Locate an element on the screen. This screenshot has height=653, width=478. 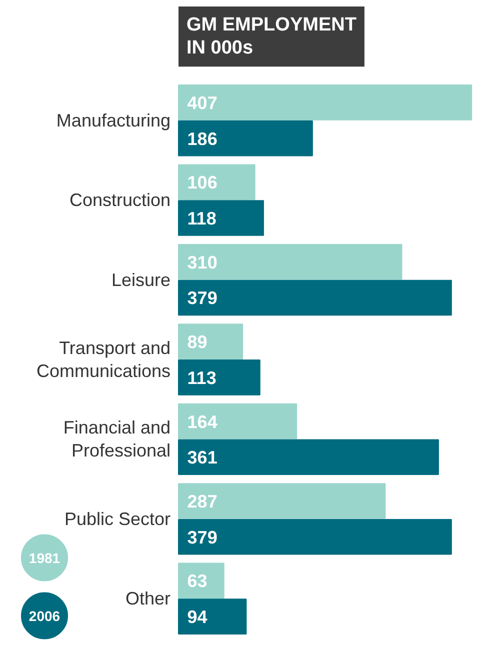
data-label: 89 is located at coordinates (197, 342).